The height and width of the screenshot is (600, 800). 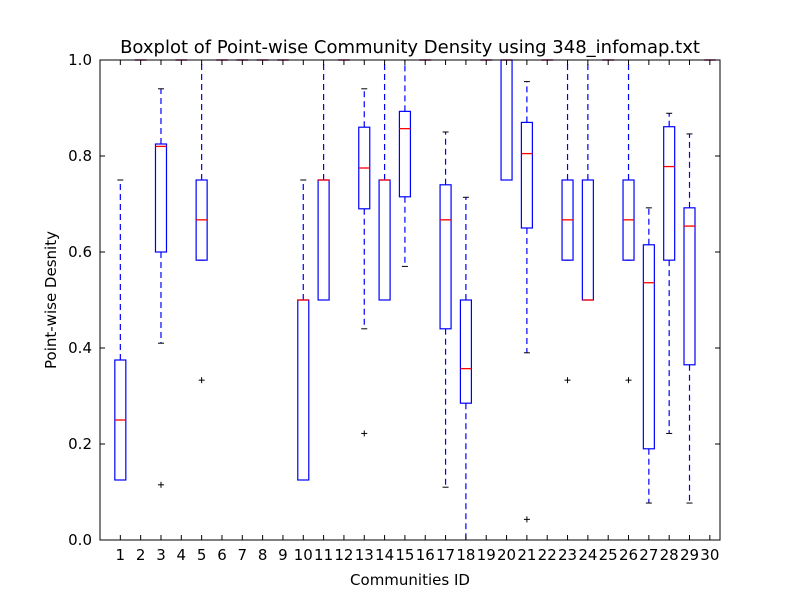 I want to click on x-tick-label: 26, so click(x=628, y=555).